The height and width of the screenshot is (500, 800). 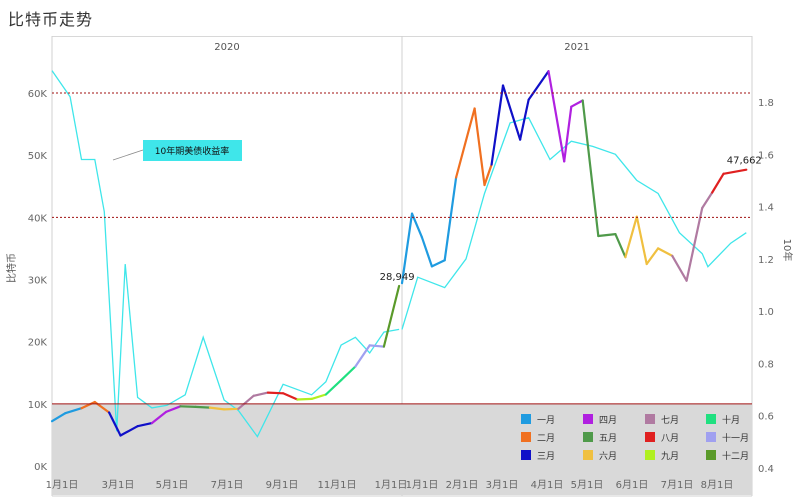 I want to click on y-left-tick: 40K, so click(x=38, y=218).